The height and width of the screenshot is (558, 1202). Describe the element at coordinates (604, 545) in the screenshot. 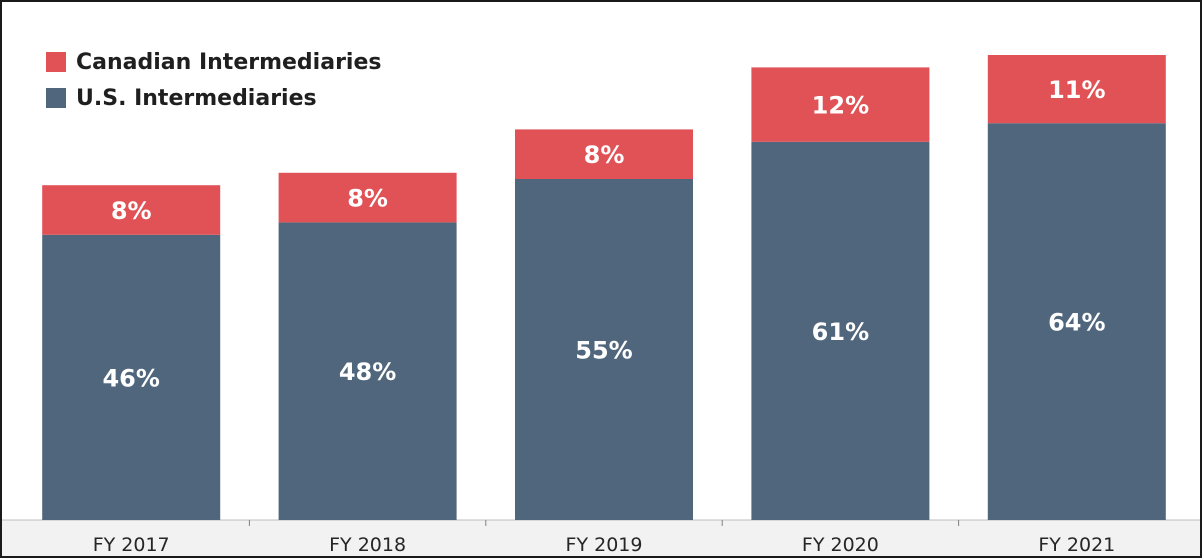

I see `x-tick-label-fy-2019: FY 2019` at that location.